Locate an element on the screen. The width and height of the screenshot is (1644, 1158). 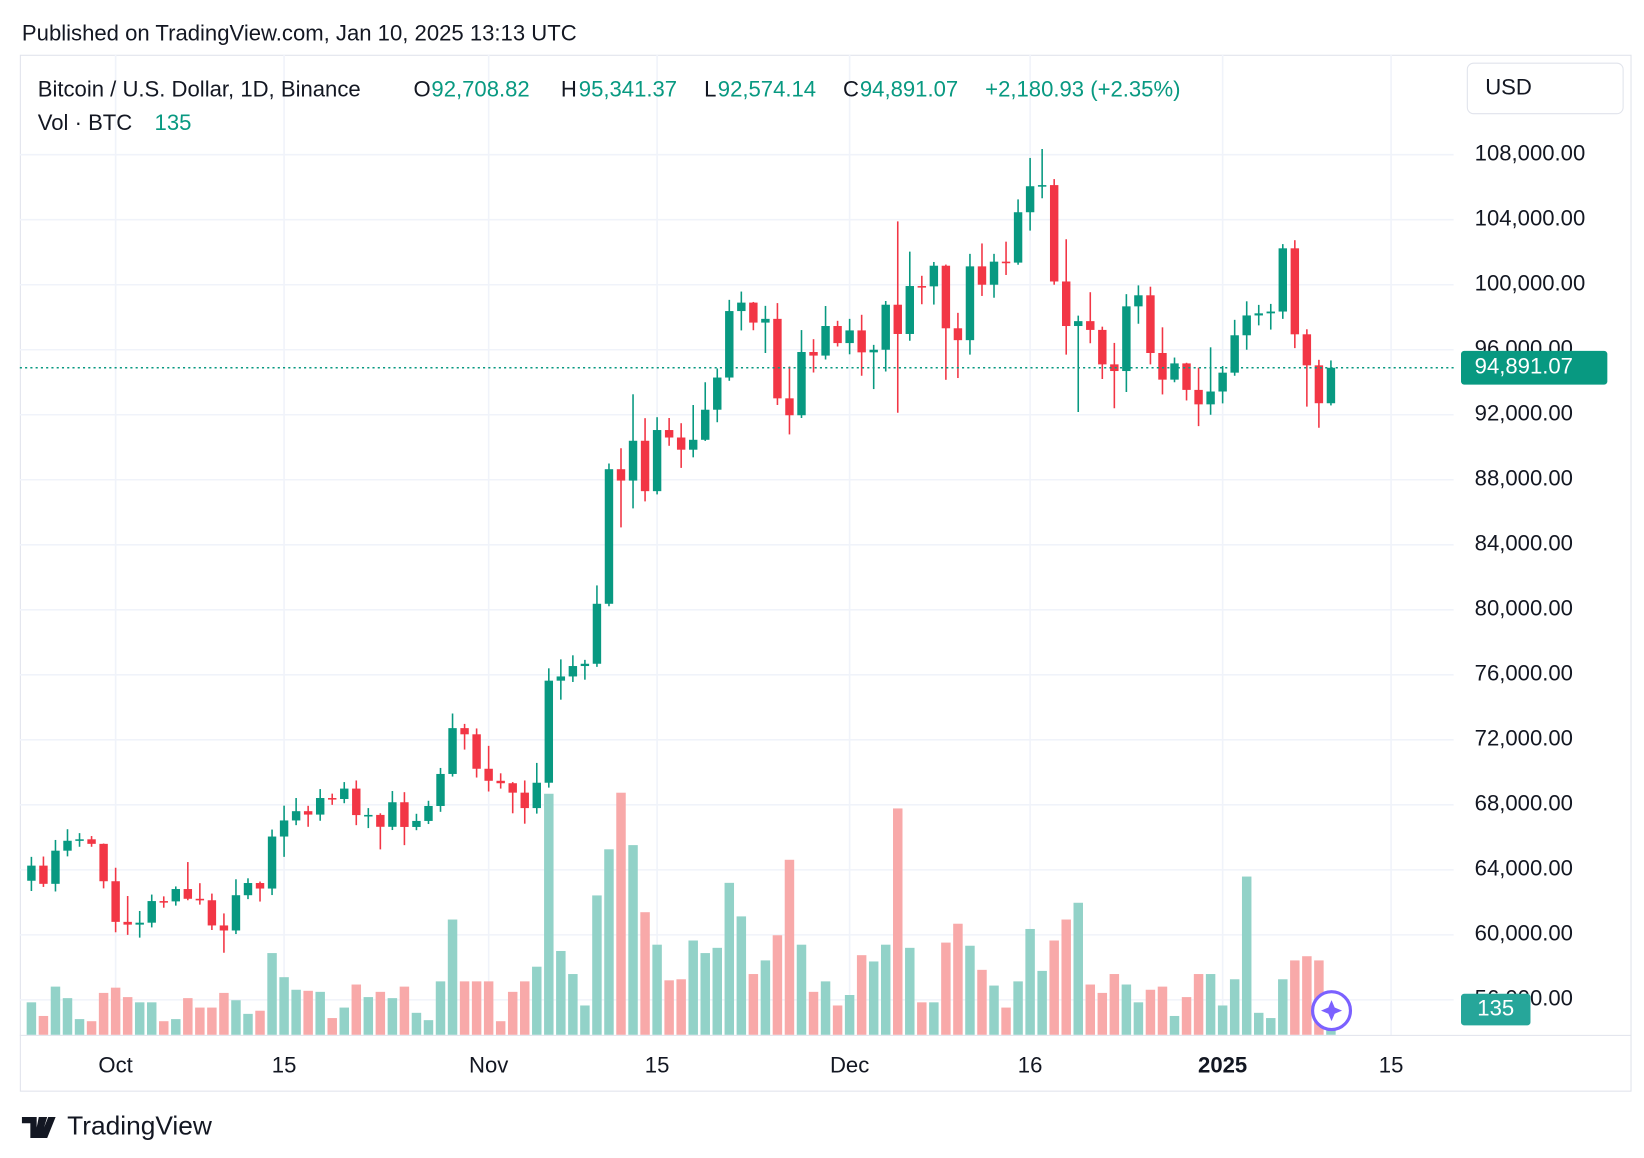
assistant-star is located at coordinates (1331, 1011).